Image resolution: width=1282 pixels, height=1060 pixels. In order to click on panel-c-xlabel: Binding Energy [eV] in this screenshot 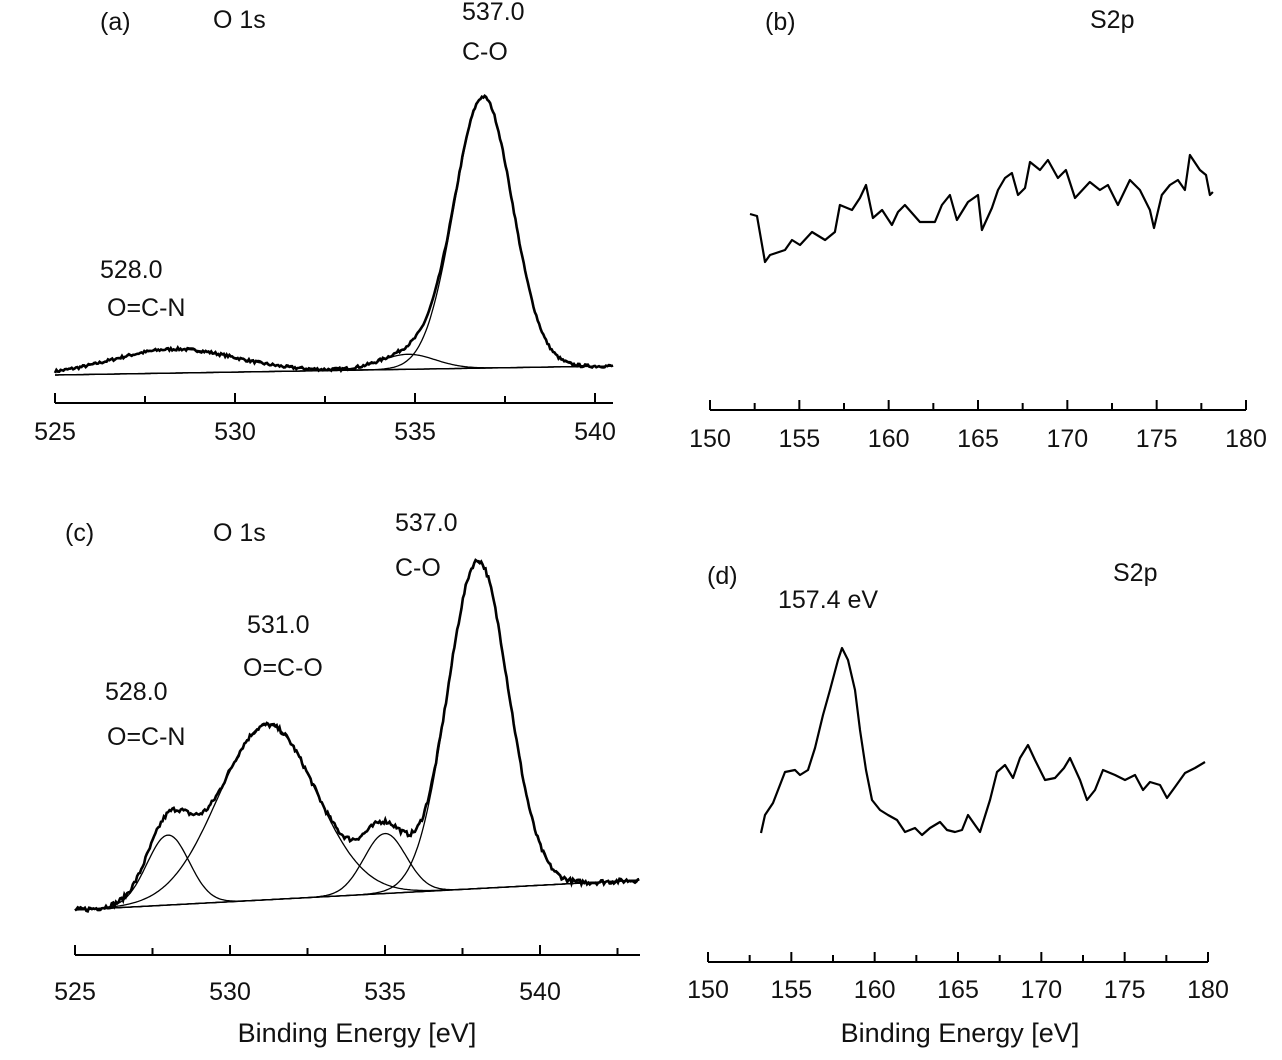, I will do `click(357, 1033)`.